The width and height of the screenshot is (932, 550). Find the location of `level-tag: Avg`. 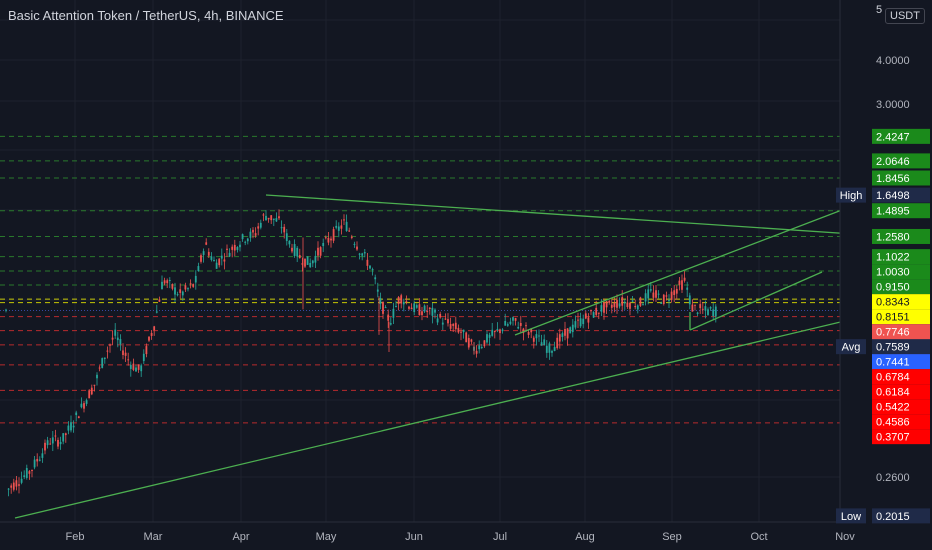

level-tag: Avg is located at coordinates (851, 348).